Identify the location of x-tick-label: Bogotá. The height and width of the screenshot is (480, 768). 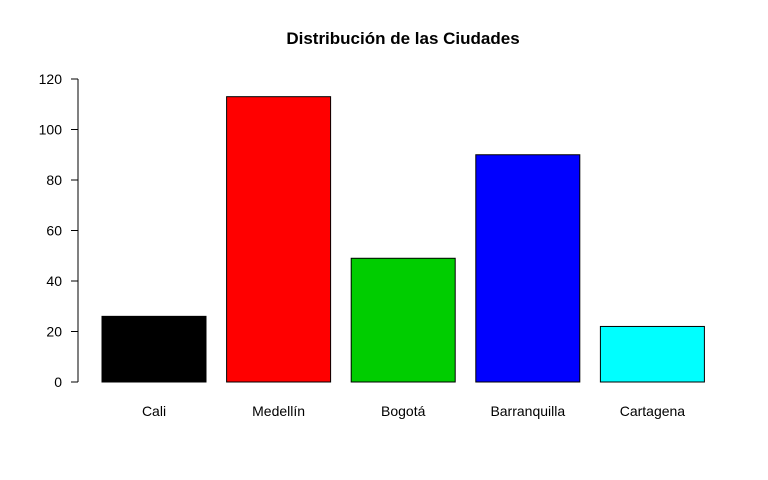
(403, 411).